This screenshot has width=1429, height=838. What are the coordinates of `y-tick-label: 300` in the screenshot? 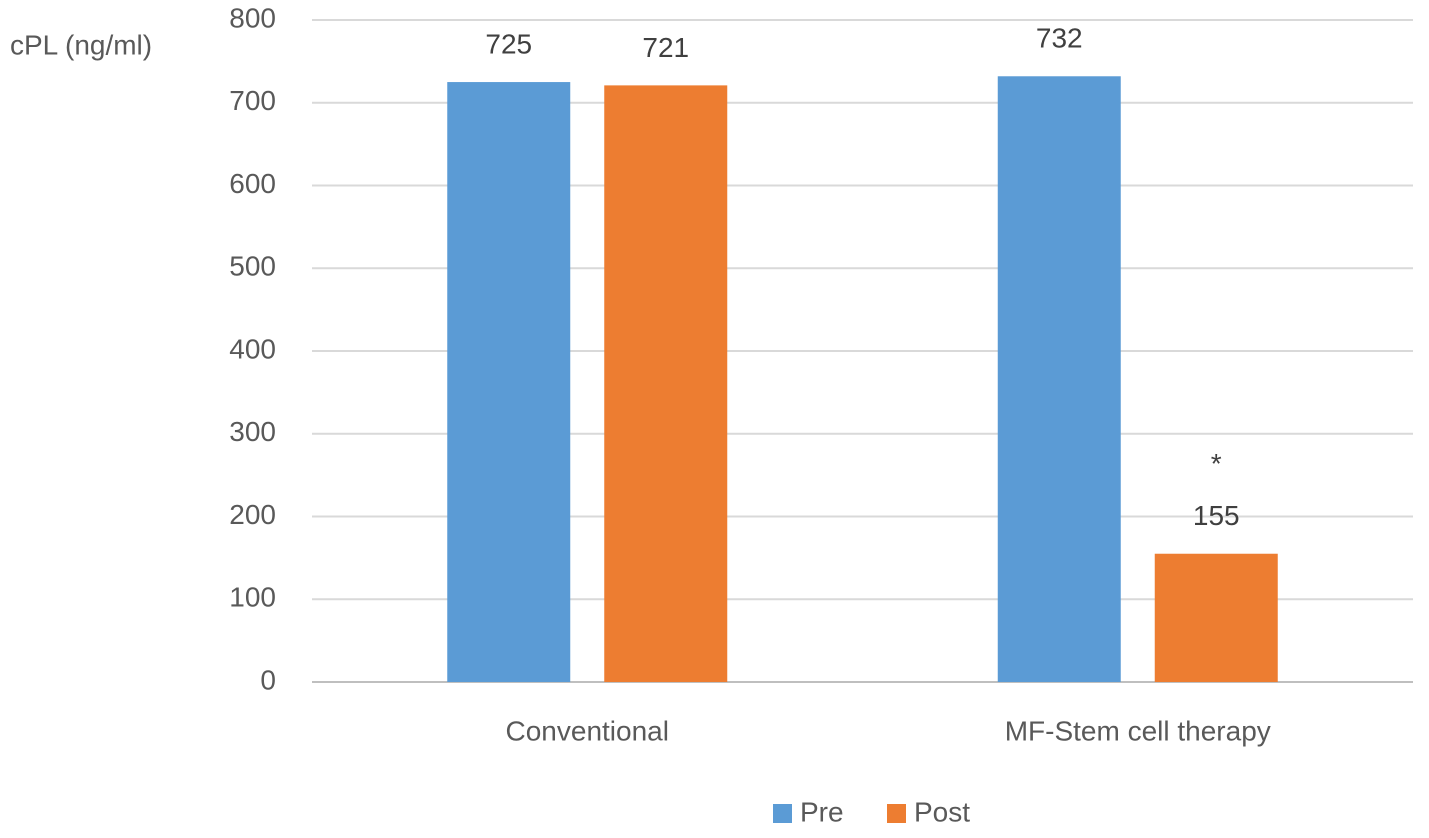 It's located at (252, 431).